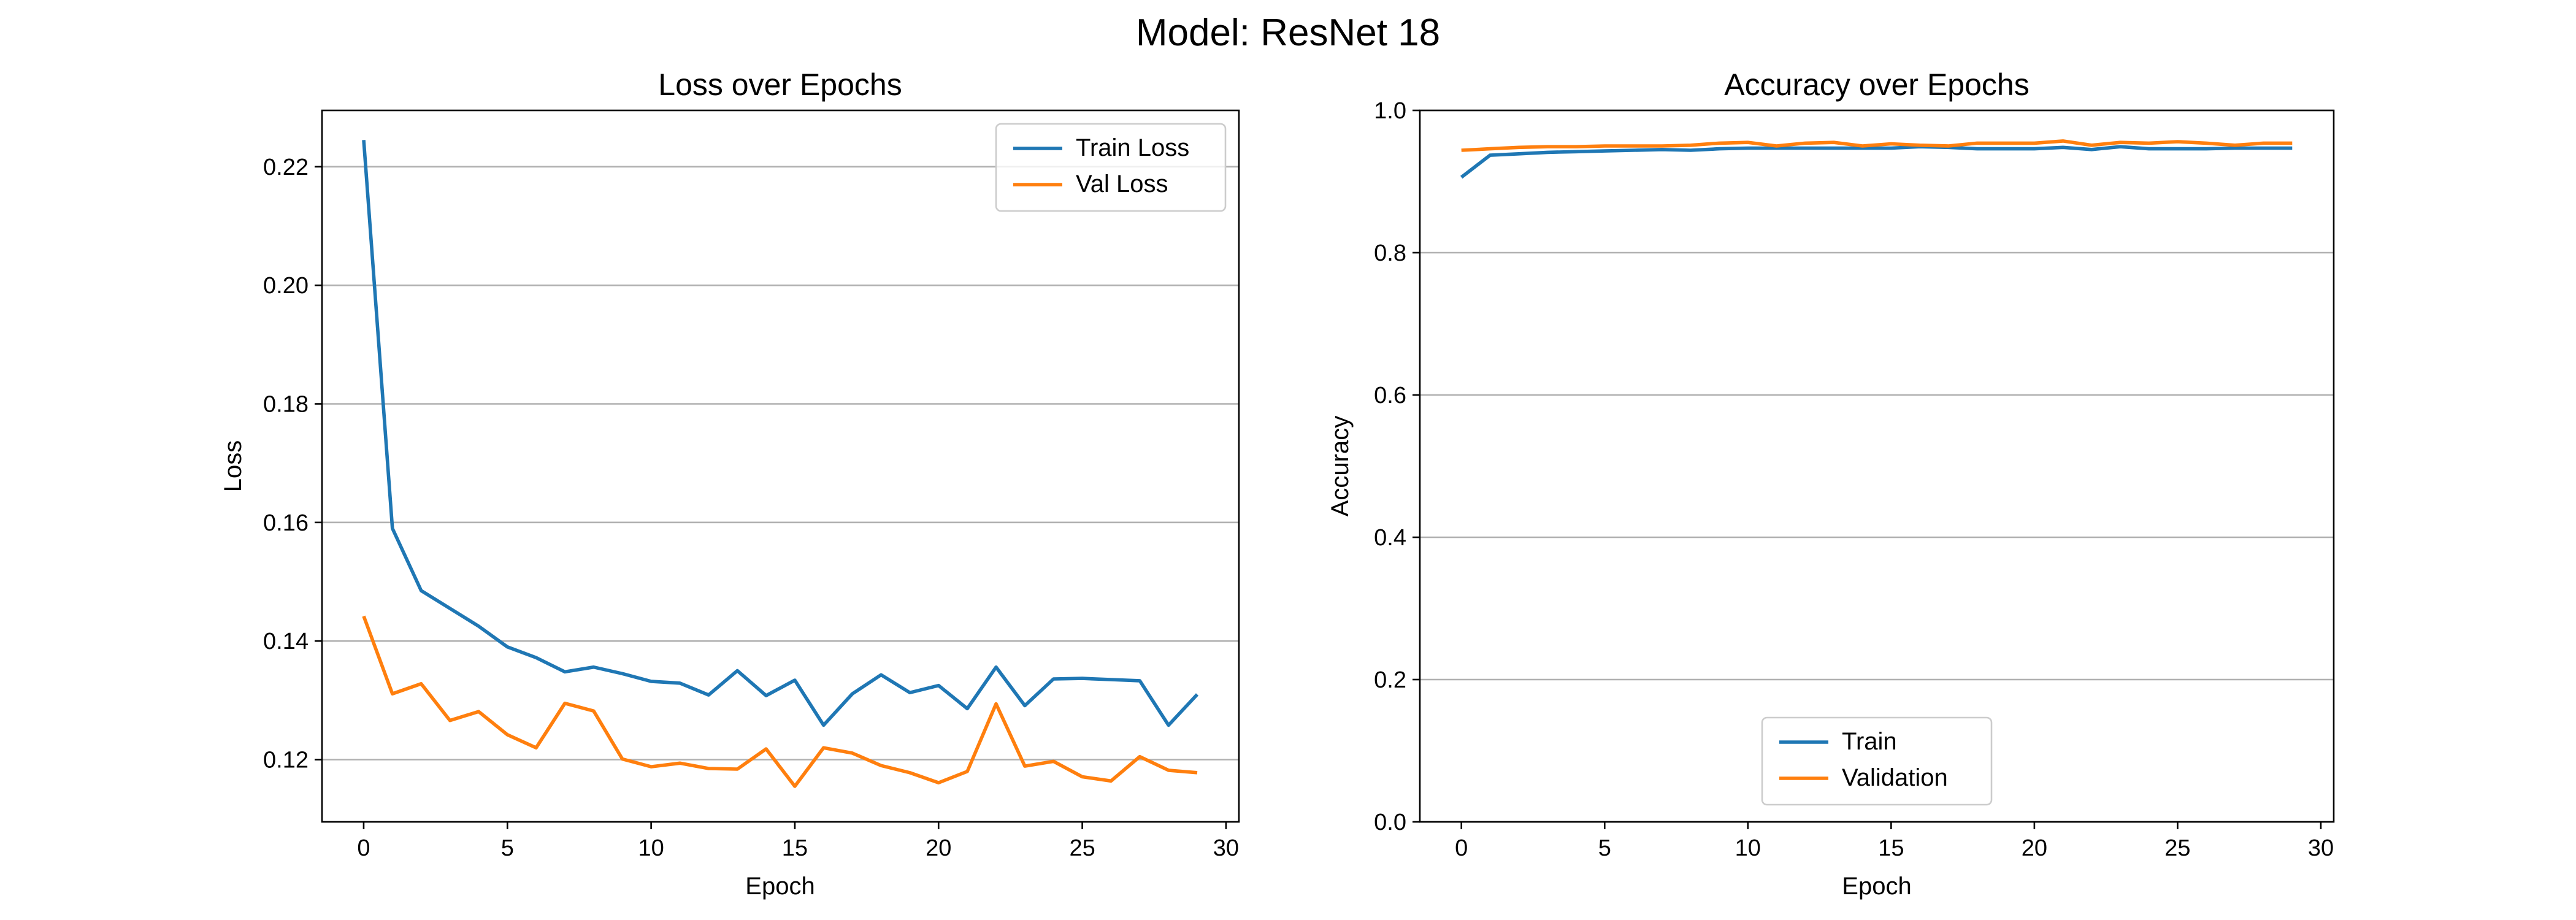 This screenshot has height=920, width=2576. What do you see at coordinates (286, 286) in the screenshot?
I see `loss-y-tick-label: 0.20` at bounding box center [286, 286].